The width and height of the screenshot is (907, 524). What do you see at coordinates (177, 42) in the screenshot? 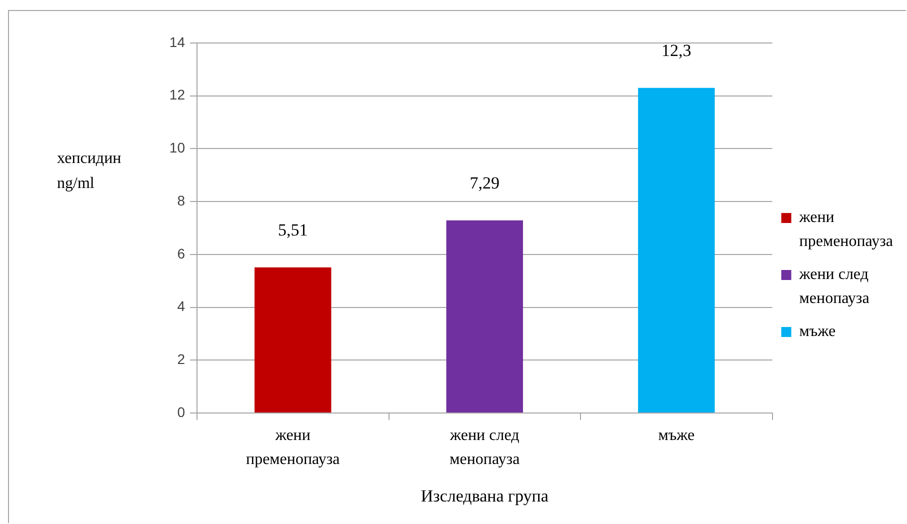
I see `y-tick-label: 14` at bounding box center [177, 42].